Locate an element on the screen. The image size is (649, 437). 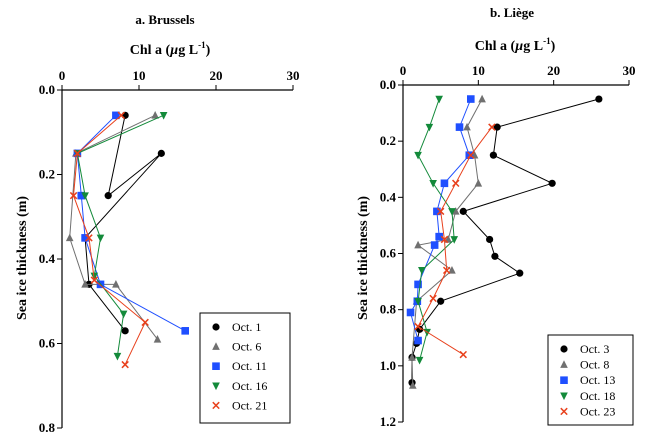
y-tick-label: 0.0 is located at coordinates (388, 84).